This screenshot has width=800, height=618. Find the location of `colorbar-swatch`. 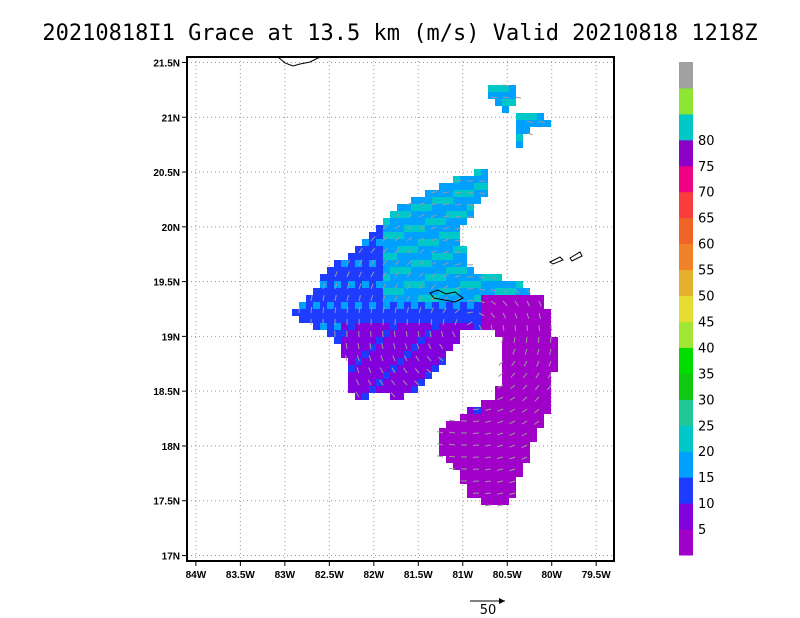

colorbar-swatch is located at coordinates (686, 360).